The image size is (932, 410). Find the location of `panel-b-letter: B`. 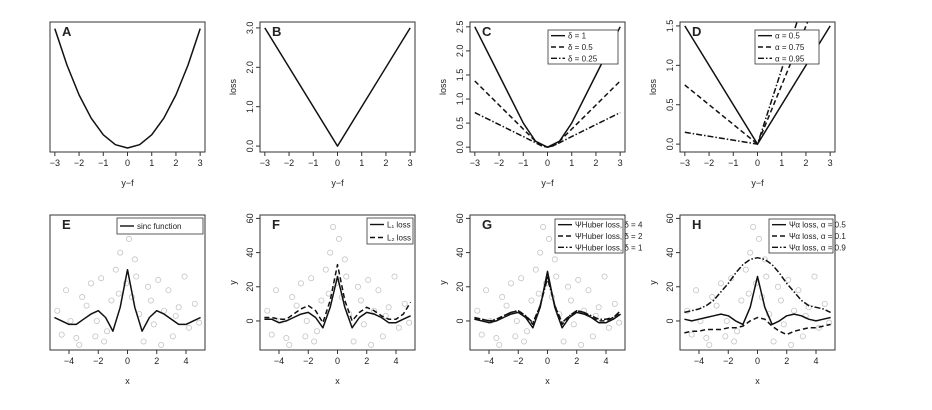

panel-b-letter: B is located at coordinates (276, 31).